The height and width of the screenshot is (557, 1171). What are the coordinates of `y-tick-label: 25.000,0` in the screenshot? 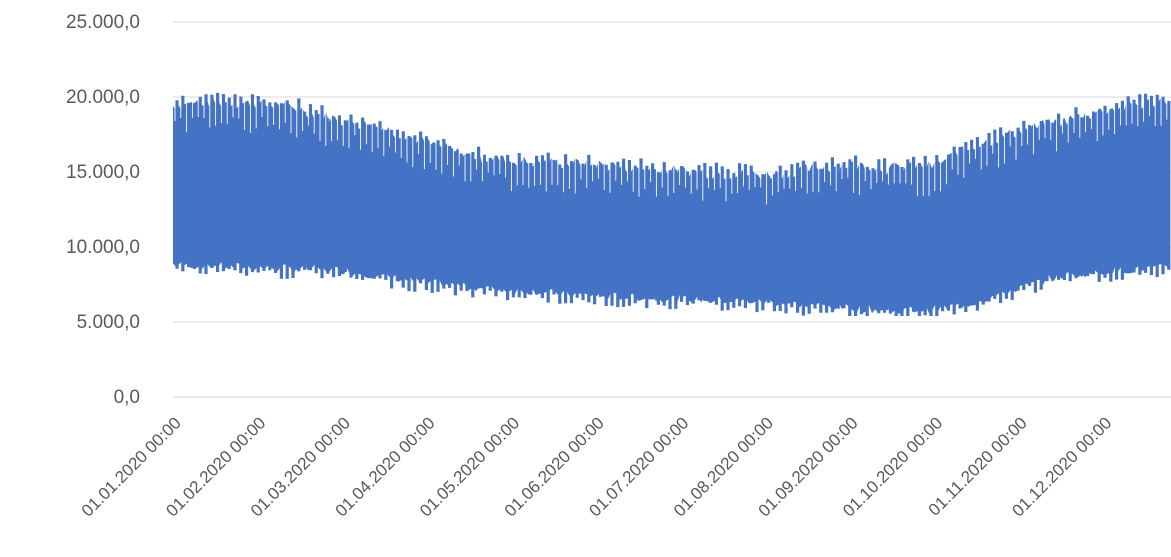 It's located at (103, 22).